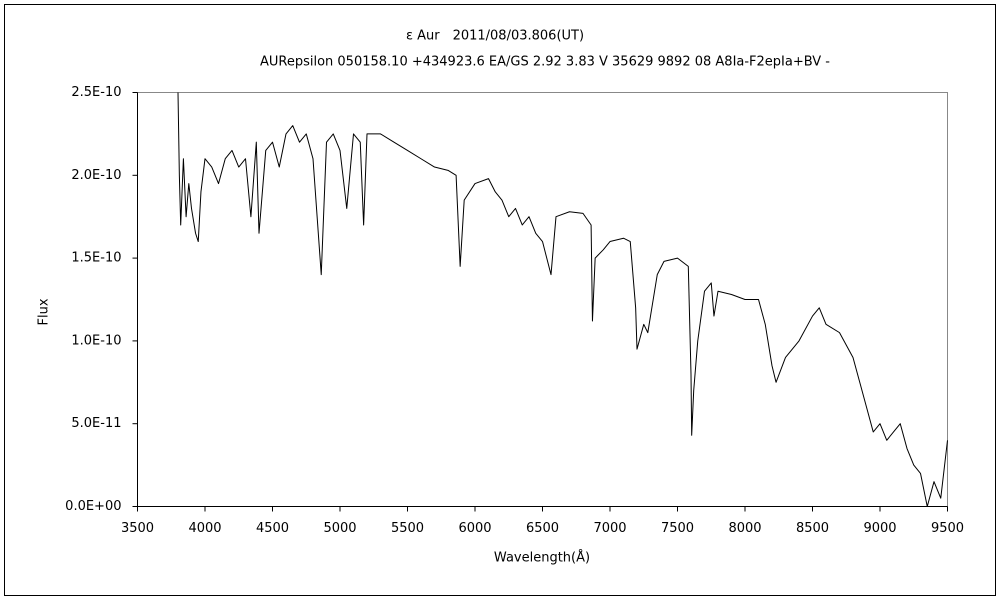 The width and height of the screenshot is (1000, 600). Describe the element at coordinates (339, 528) in the screenshot. I see `x-tick-label: 5000` at that location.